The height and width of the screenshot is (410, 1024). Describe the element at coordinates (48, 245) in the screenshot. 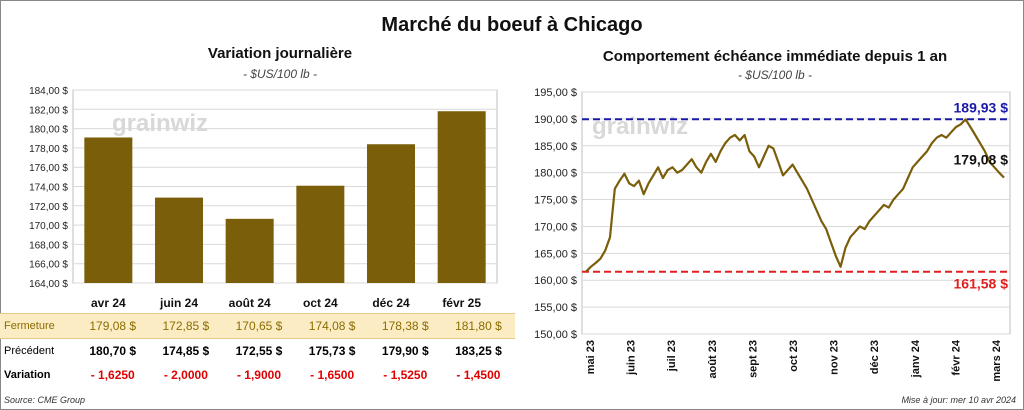

I see `y-tick-label: 168,00 $` at that location.